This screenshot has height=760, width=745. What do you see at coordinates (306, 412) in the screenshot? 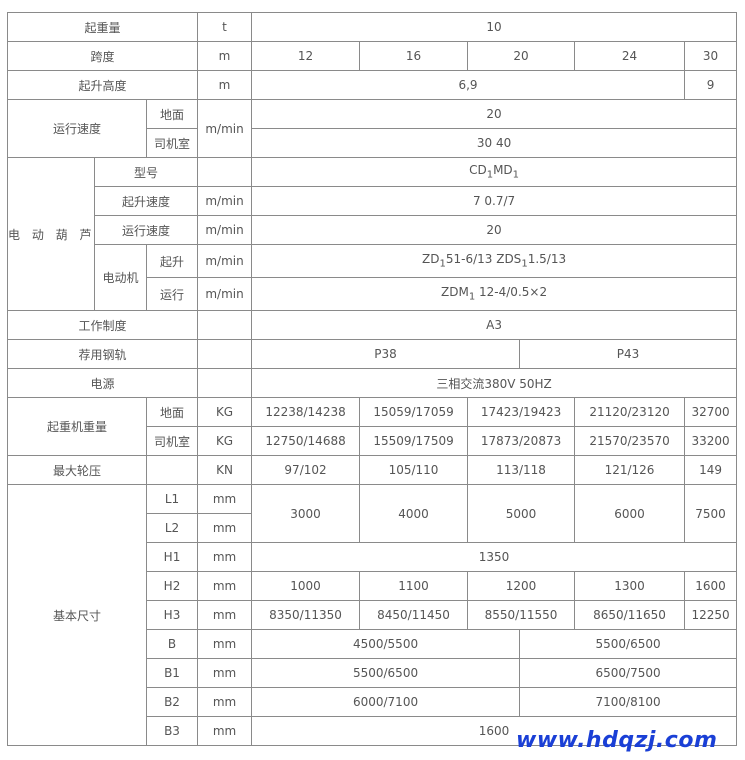
I see `value: 12238/14238` at bounding box center [306, 412].